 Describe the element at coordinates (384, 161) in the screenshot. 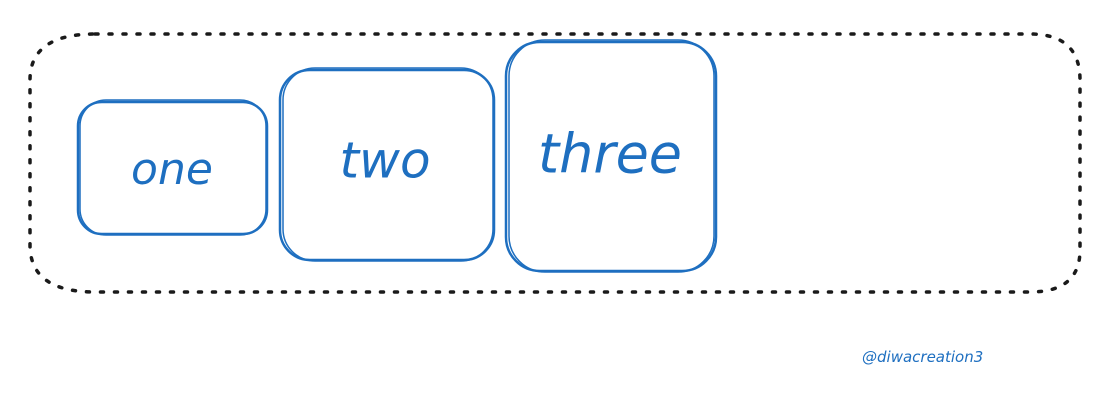

I see `flex-item-two-label: two` at that location.